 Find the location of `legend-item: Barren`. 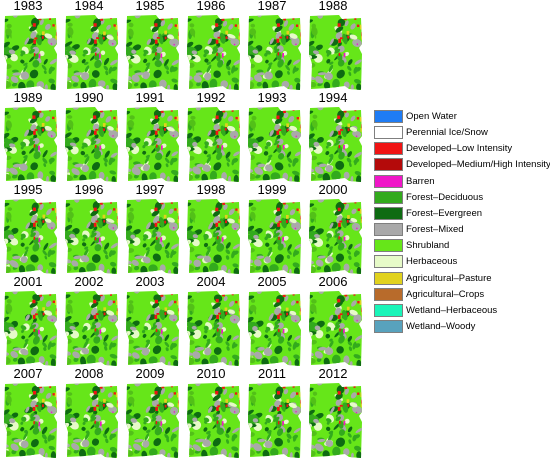

legend-item: Barren is located at coordinates (462, 181).